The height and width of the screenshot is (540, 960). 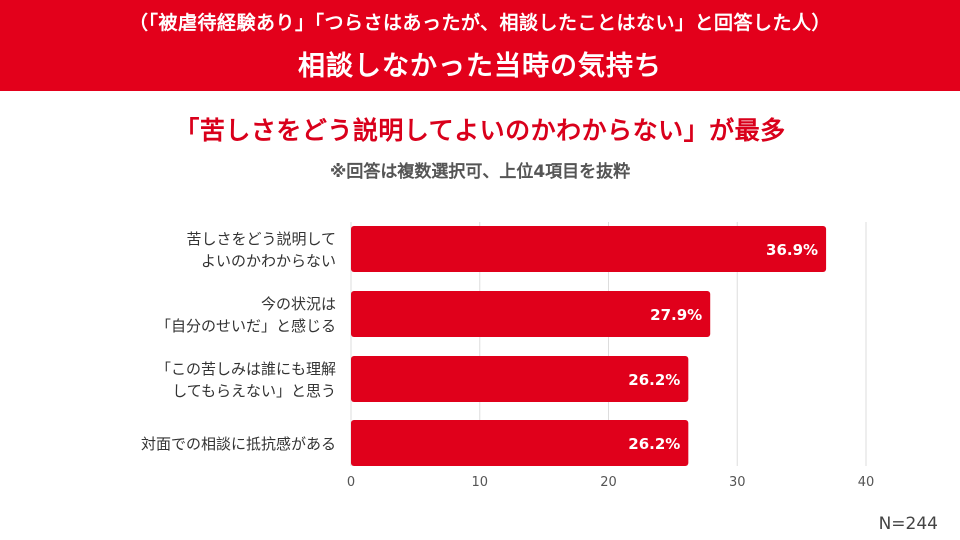 What do you see at coordinates (480, 130) in the screenshot?
I see `chart-headline: 「苦しさをどう説明してよいのかわからない」が最多` at bounding box center [480, 130].